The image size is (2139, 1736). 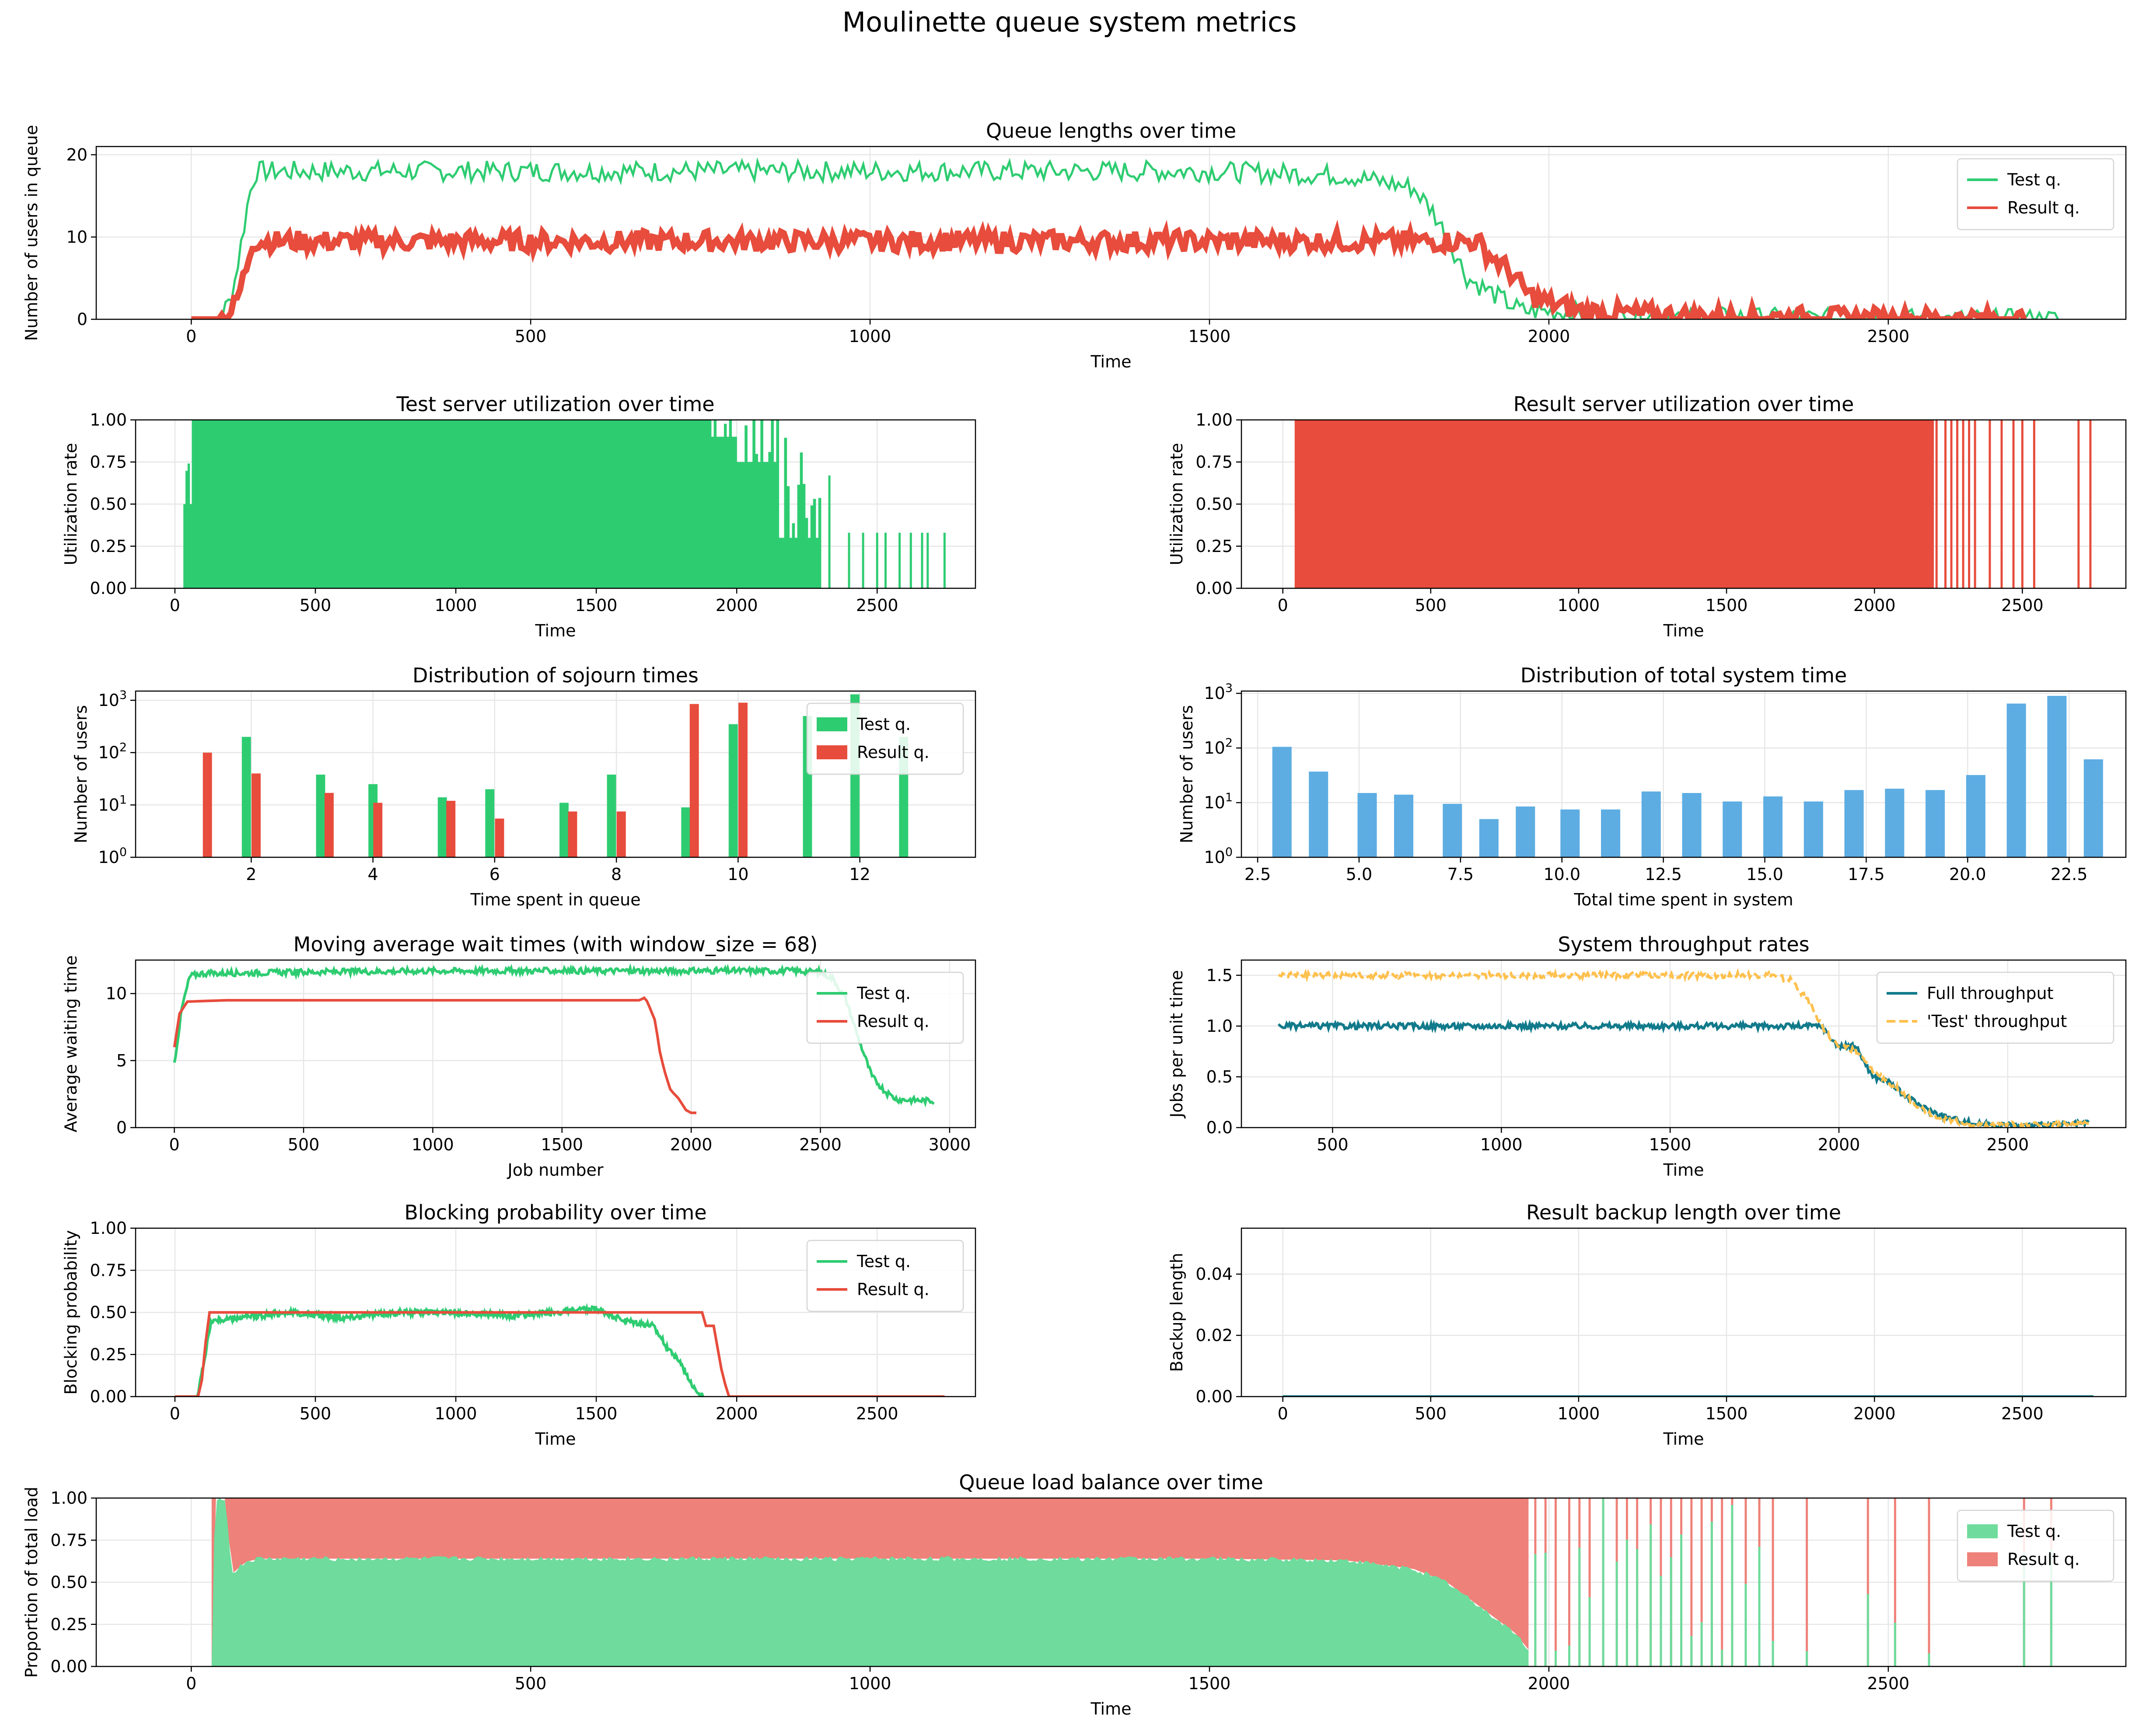 I want to click on legend-label: Test q., so click(x=2034, y=1531).